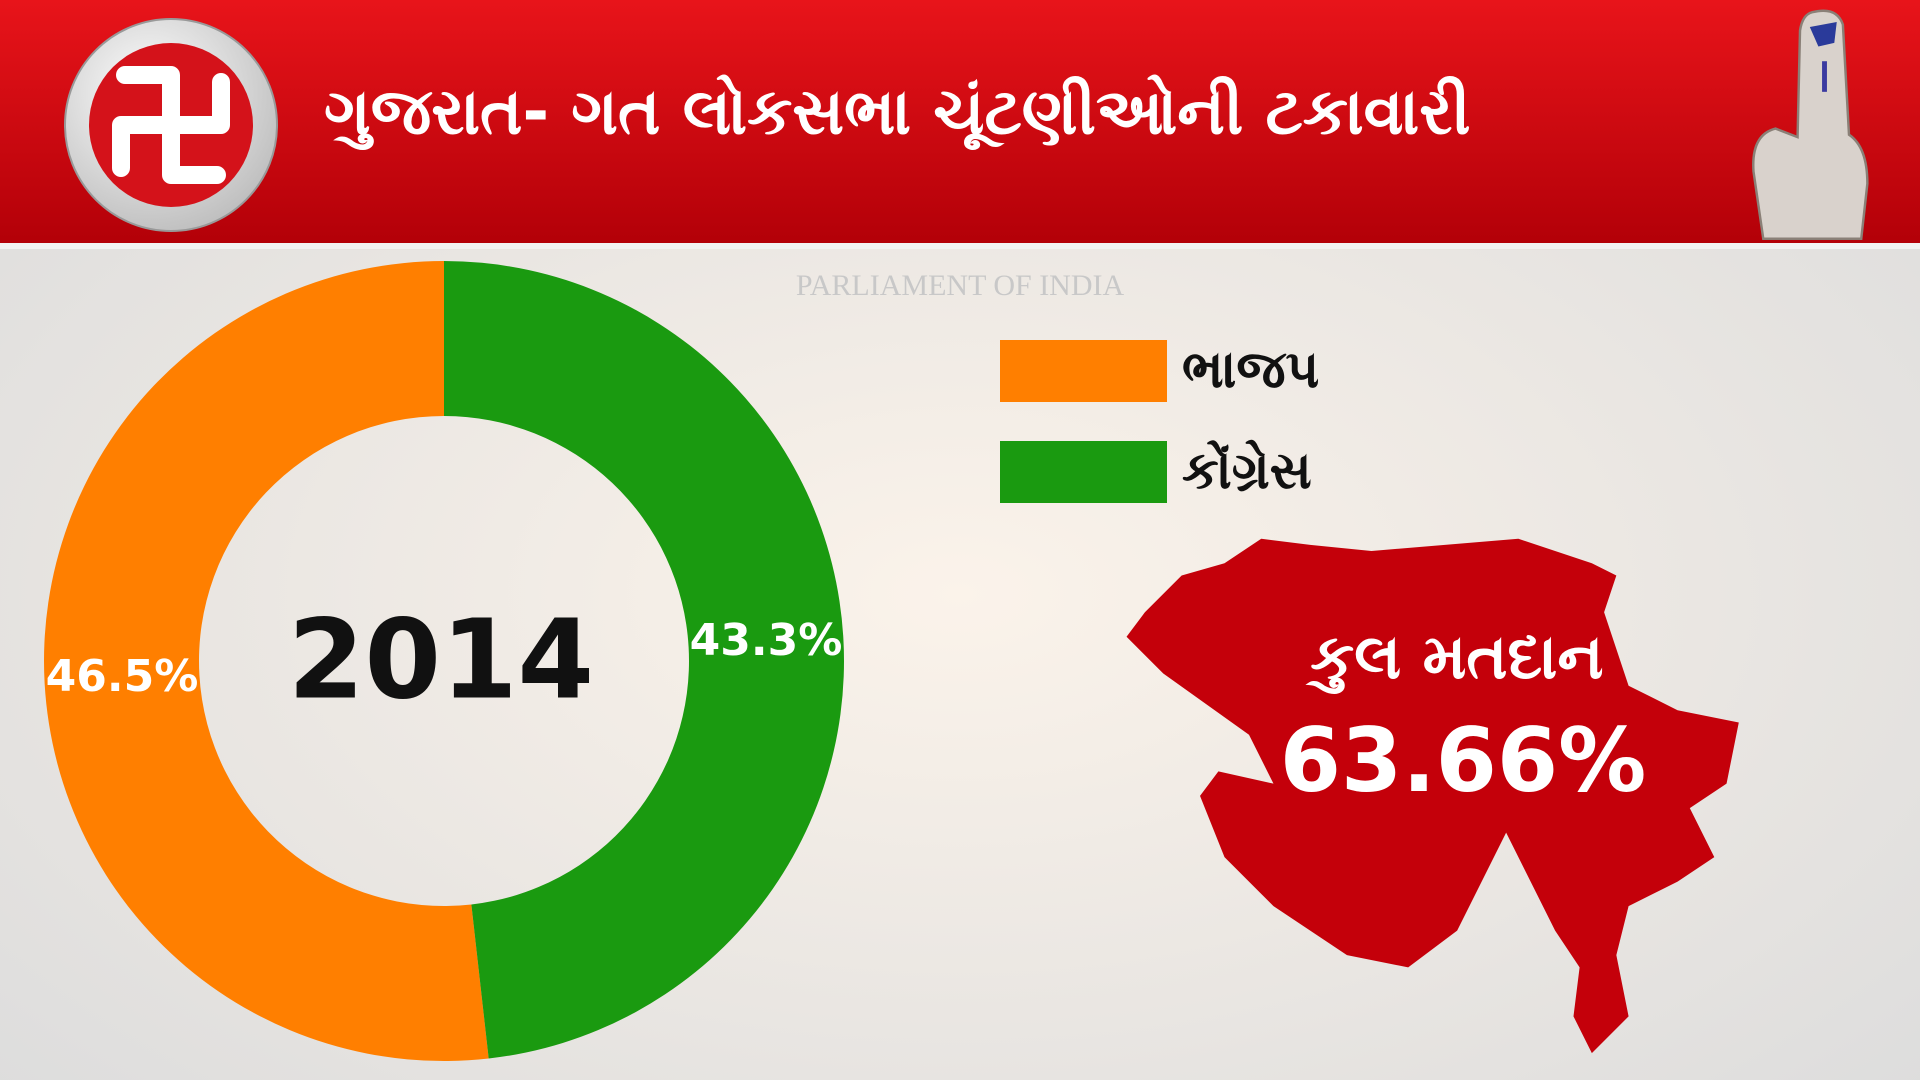 This screenshot has height=1080, width=1920. What do you see at coordinates (1810, 125) in the screenshot?
I see `voter-finger-icon` at bounding box center [1810, 125].